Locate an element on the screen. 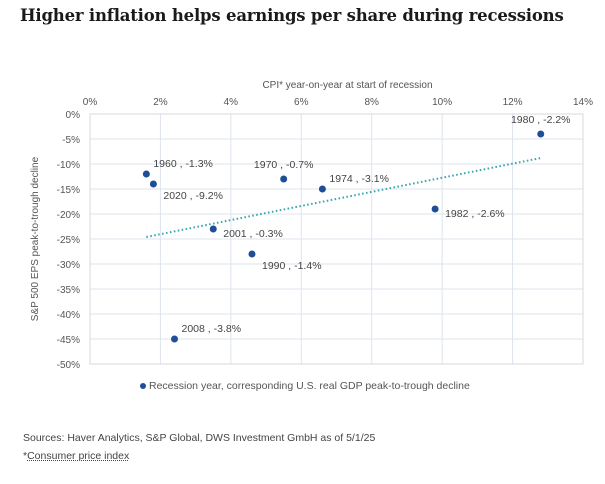  y-tick-label: -5% is located at coordinates (71, 140).